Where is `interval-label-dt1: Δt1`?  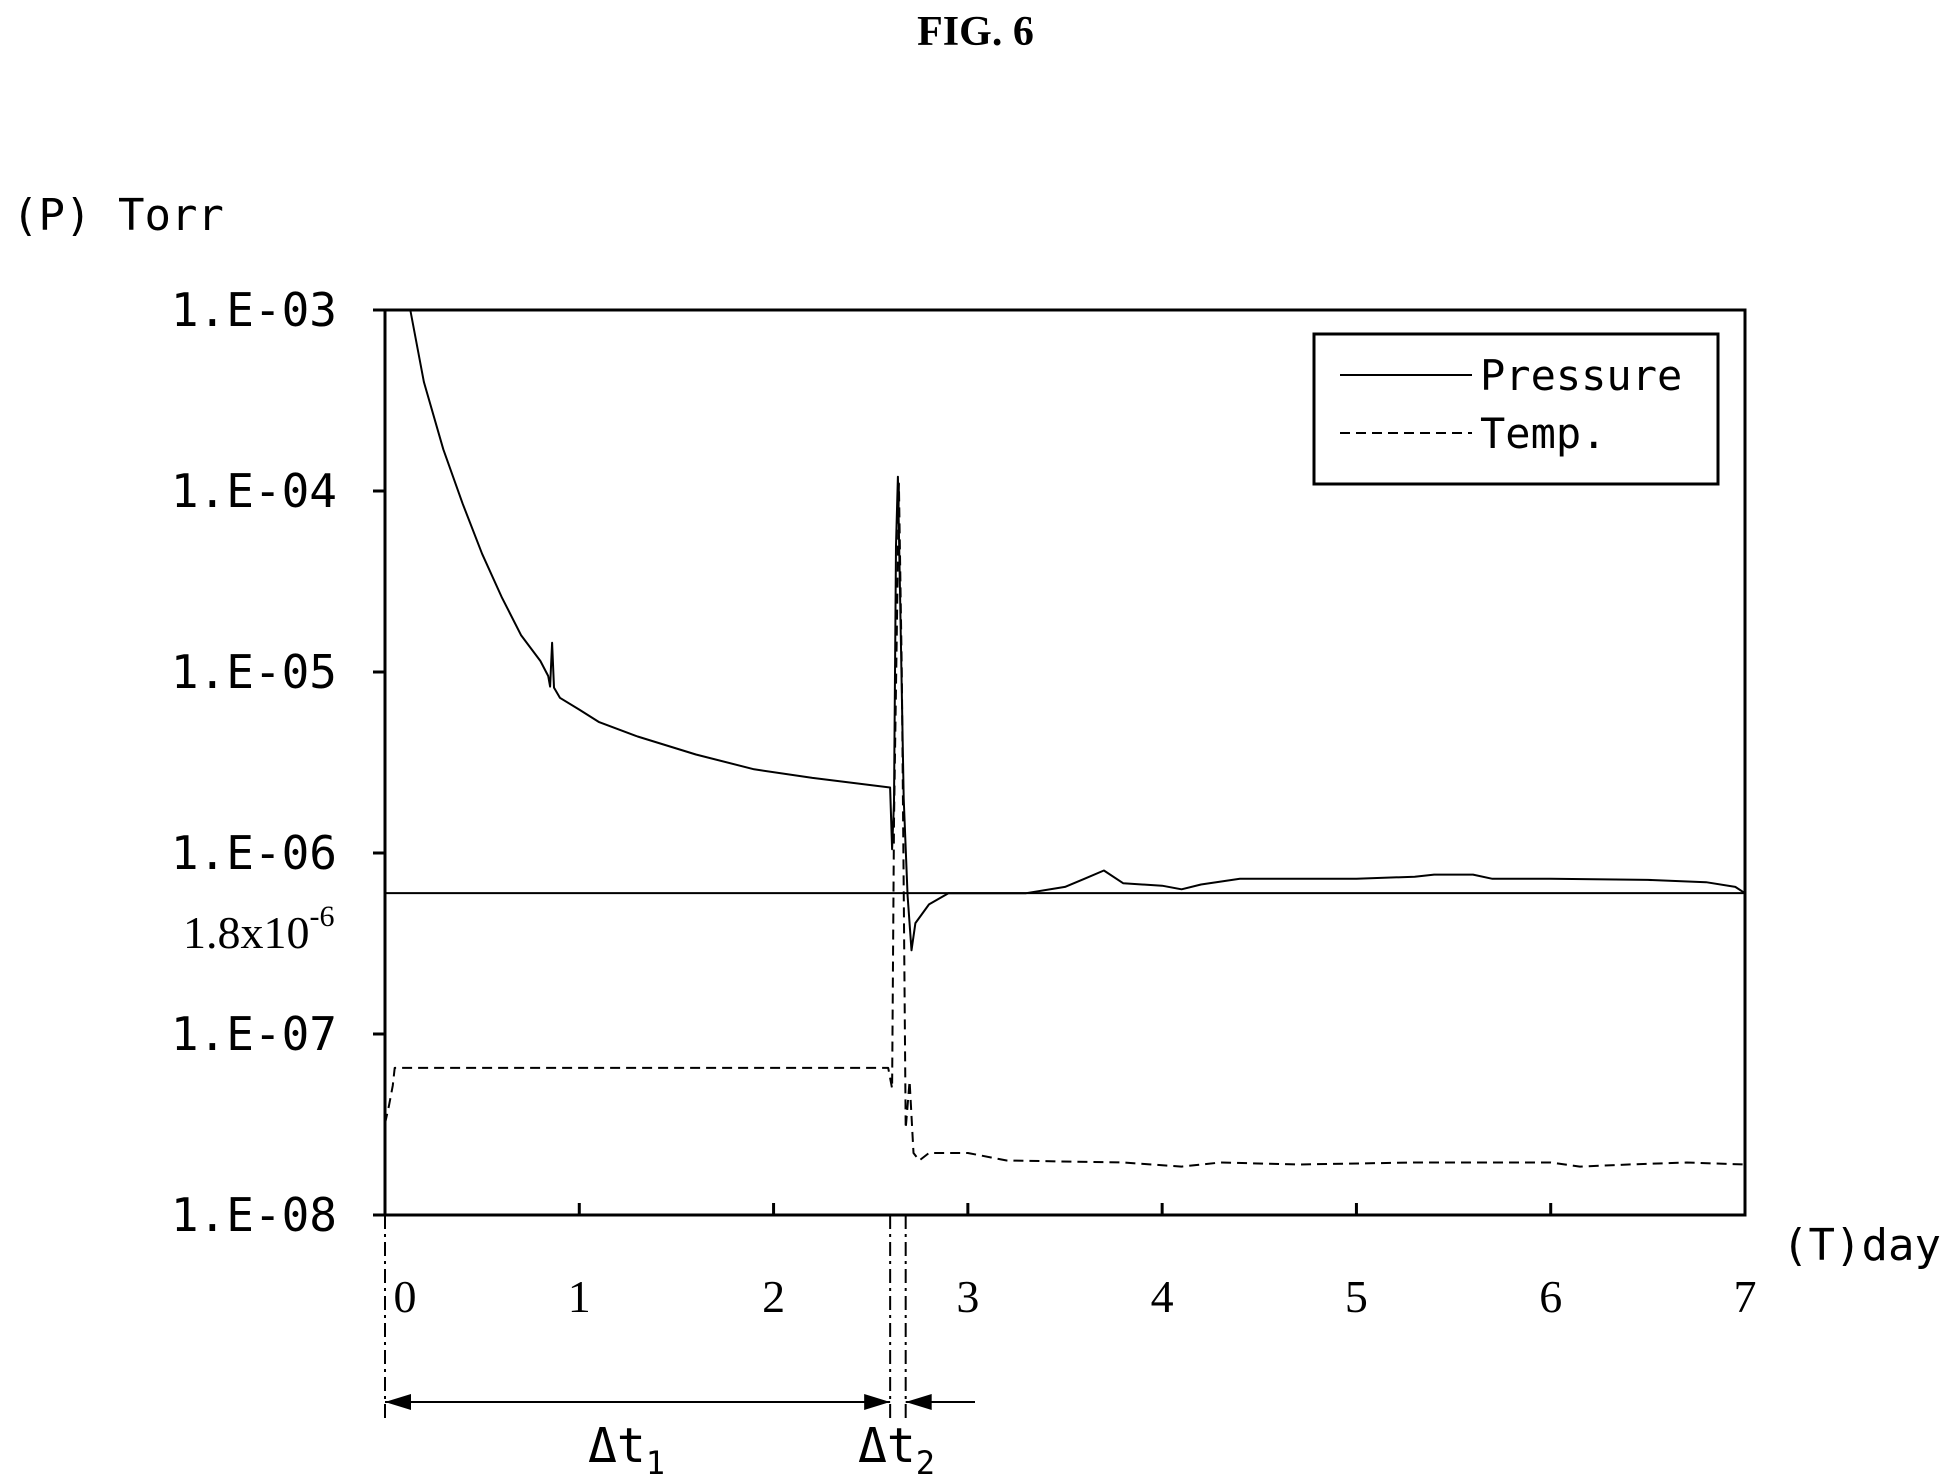
interval-label-dt1: Δt1 is located at coordinates (626, 1450).